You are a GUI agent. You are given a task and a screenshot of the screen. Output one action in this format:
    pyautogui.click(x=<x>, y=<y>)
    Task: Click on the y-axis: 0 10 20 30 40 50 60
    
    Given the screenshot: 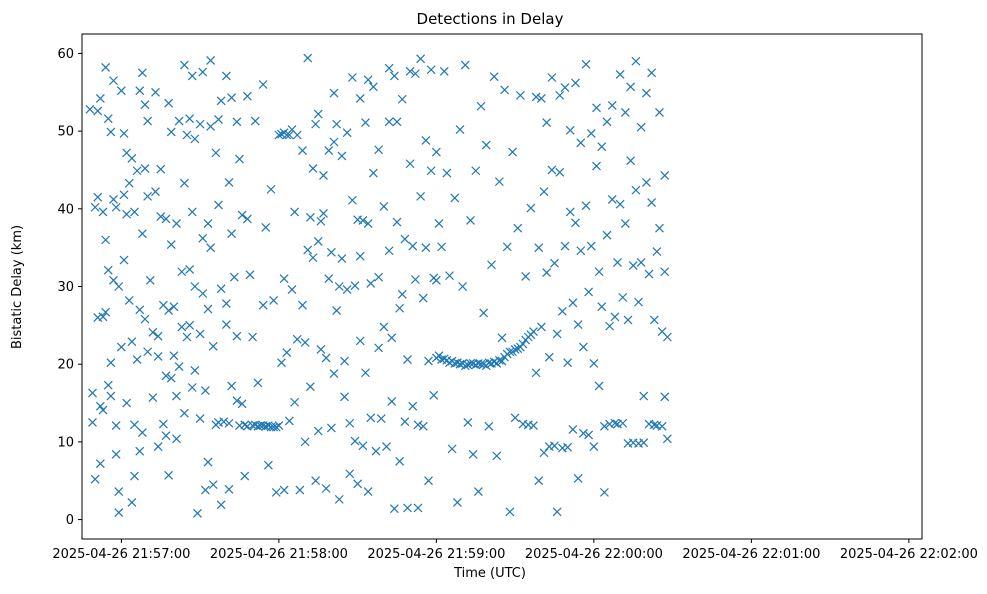 What is the action you would take?
    pyautogui.click(x=69, y=287)
    